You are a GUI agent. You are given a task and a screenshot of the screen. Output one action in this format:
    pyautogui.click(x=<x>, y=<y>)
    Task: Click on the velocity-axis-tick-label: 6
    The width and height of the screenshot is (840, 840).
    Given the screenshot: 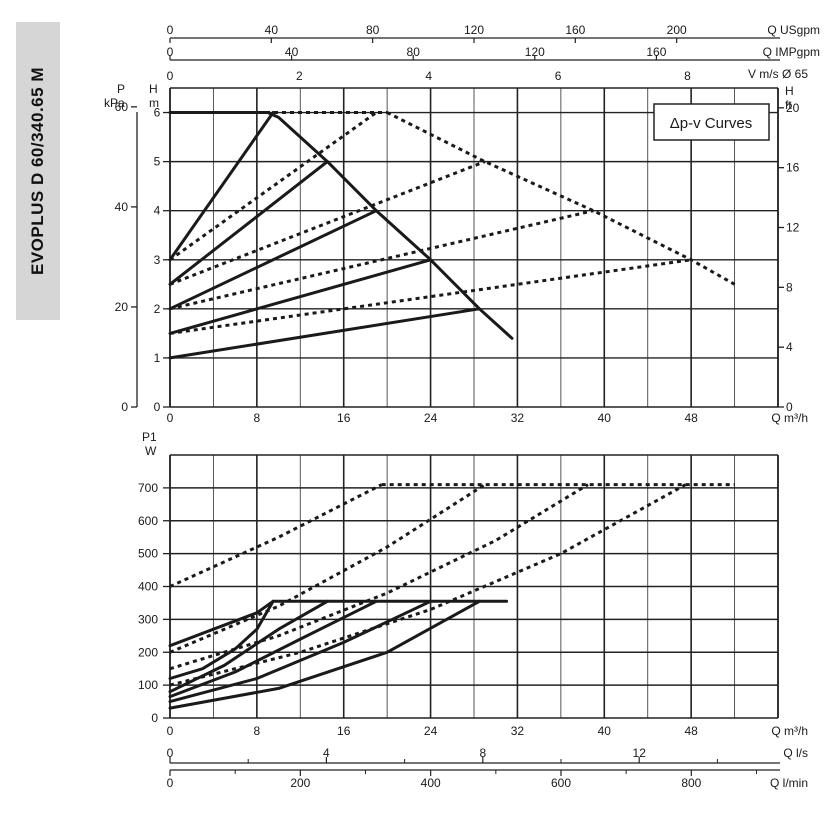 What is the action you would take?
    pyautogui.click(x=558, y=76)
    